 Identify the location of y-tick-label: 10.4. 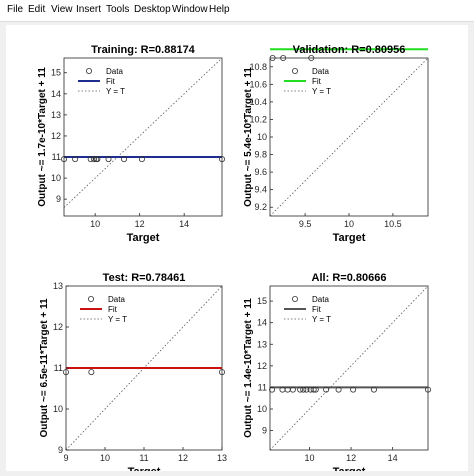
(258, 102).